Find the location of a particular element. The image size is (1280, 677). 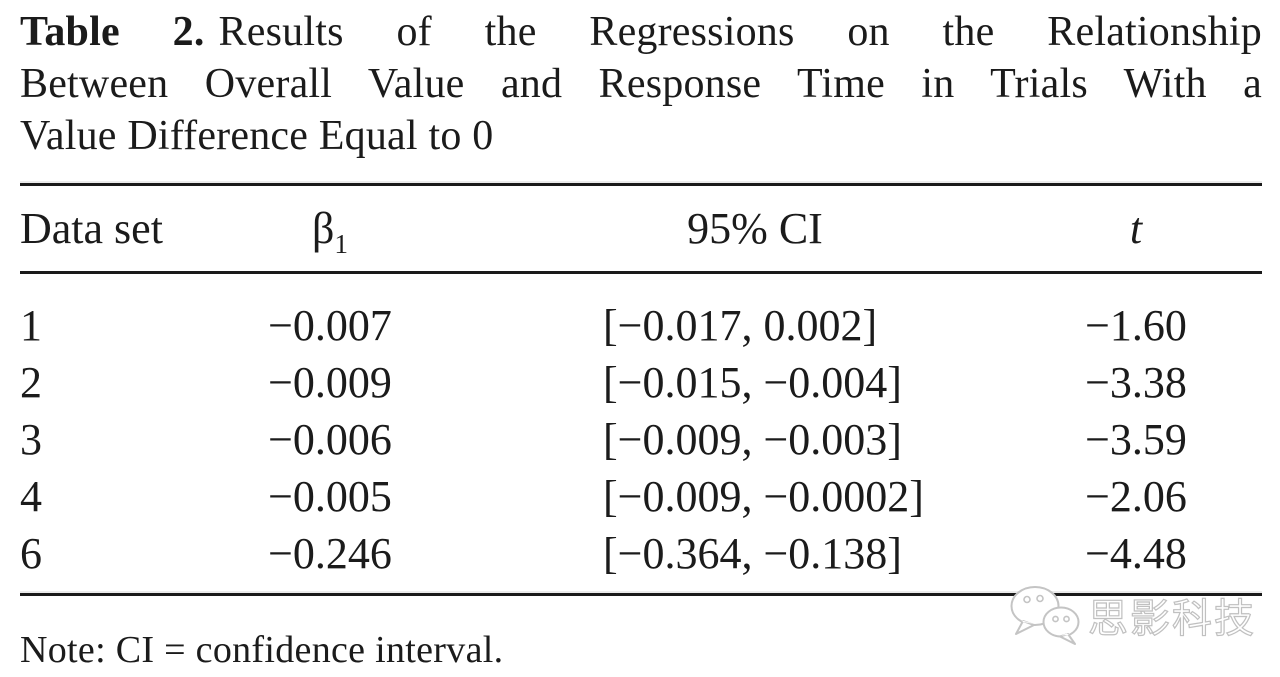

col-header-beta1: β1 is located at coordinates (330, 230).